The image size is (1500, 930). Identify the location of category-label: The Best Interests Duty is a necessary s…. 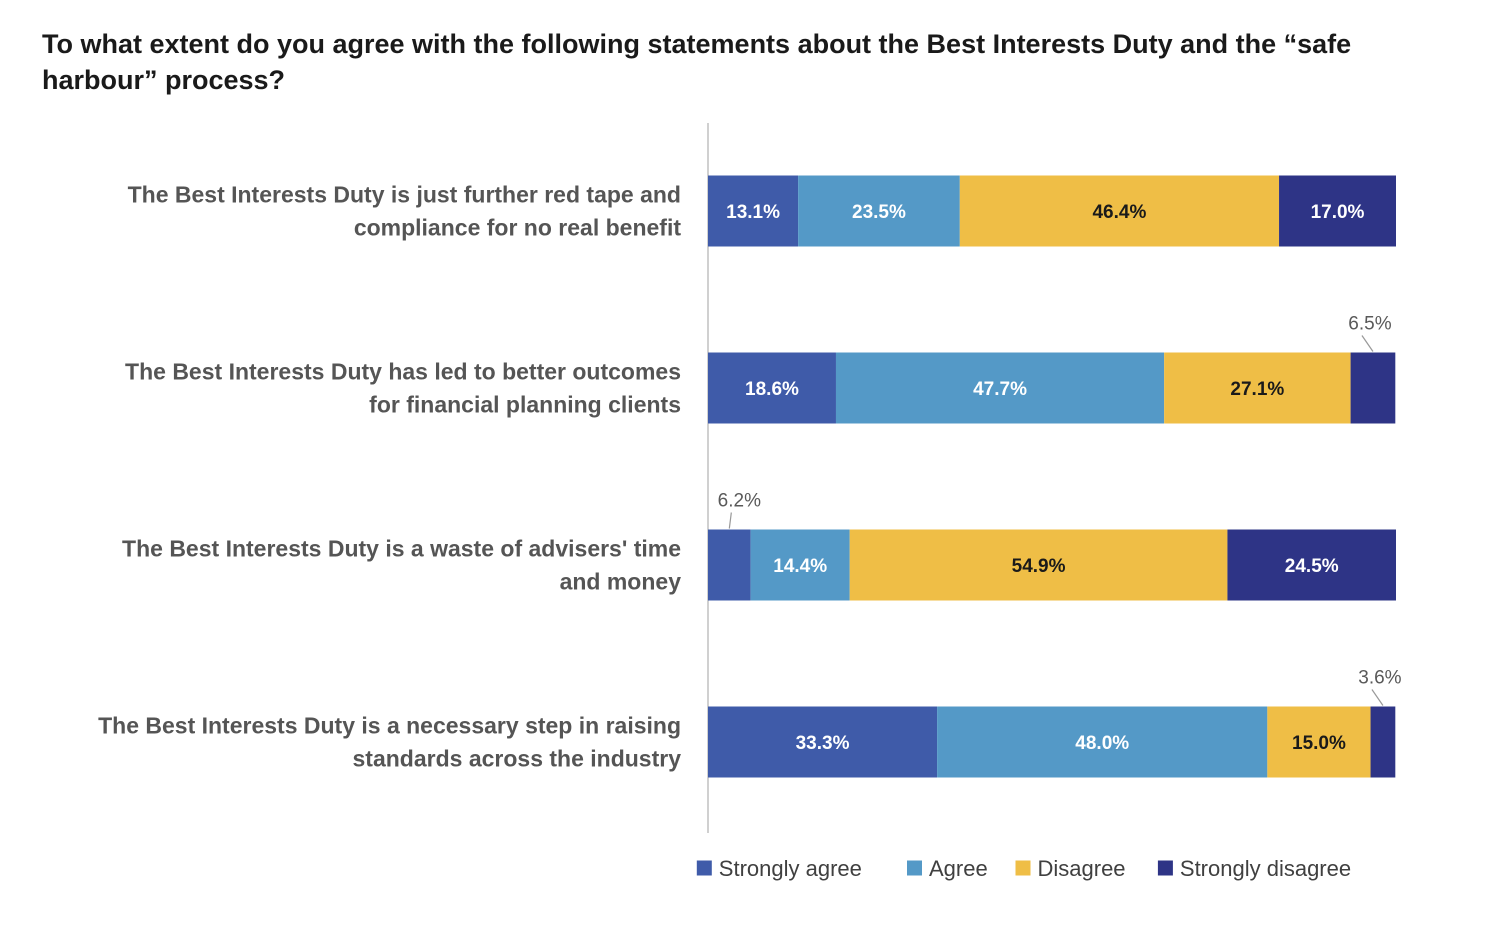
(389, 742).